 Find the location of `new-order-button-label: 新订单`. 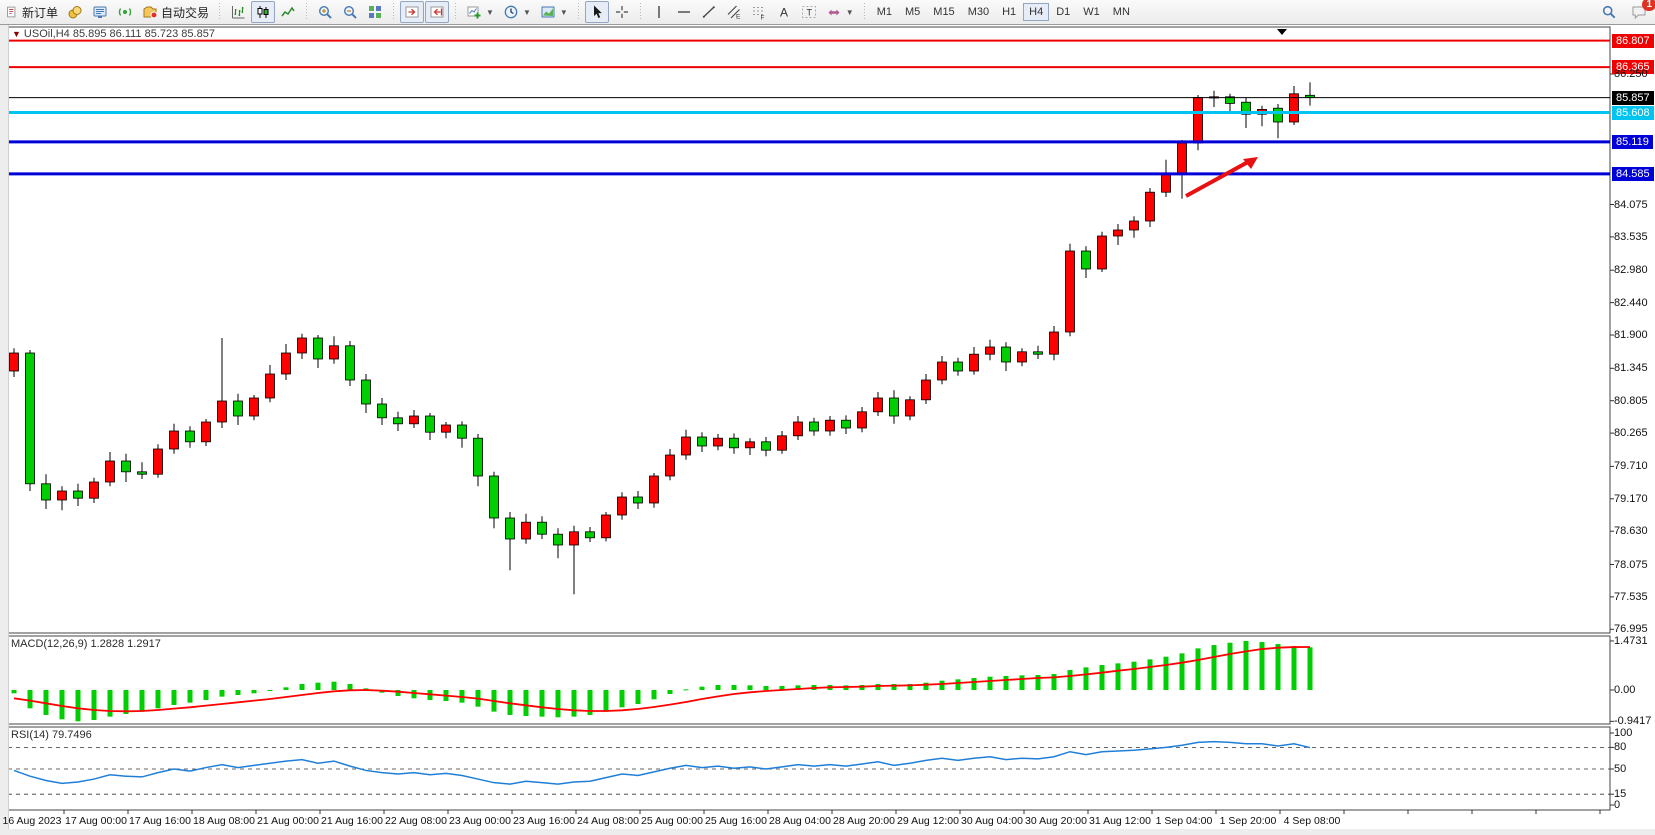

new-order-button-label: 新订单 is located at coordinates (40, 12).